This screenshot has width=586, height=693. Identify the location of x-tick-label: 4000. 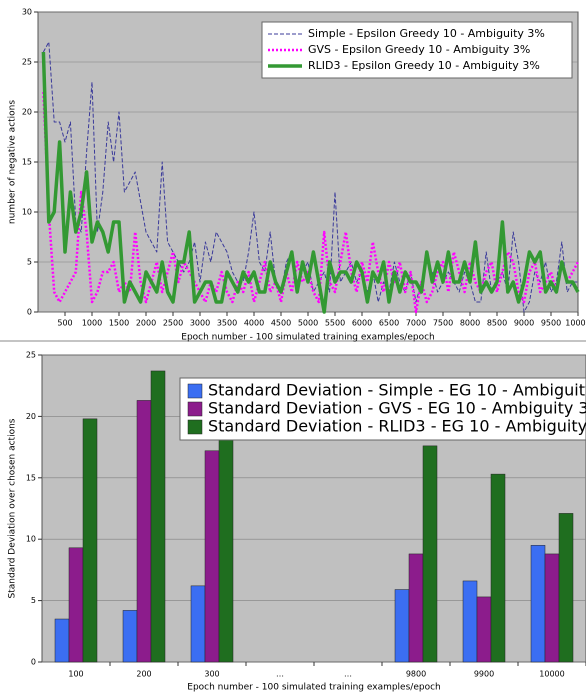
(254, 323).